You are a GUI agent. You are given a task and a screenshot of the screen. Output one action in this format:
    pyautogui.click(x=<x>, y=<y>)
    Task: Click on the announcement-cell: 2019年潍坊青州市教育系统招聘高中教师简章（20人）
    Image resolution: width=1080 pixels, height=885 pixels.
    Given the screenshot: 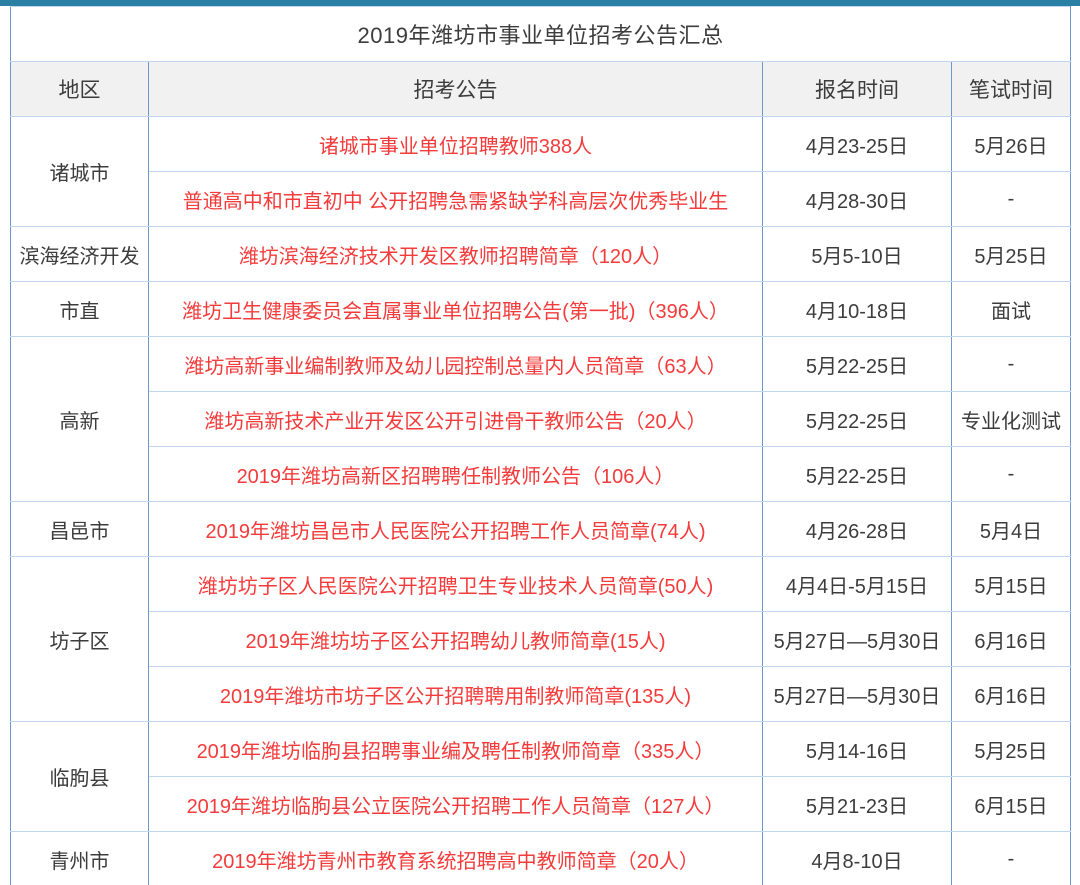 What is the action you would take?
    pyautogui.click(x=455, y=858)
    